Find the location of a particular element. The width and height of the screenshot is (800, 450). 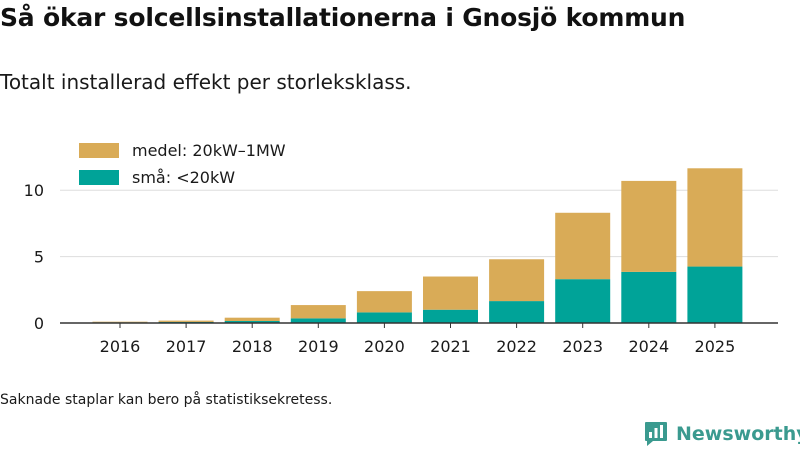

bar-medel-2022 is located at coordinates (517, 280).